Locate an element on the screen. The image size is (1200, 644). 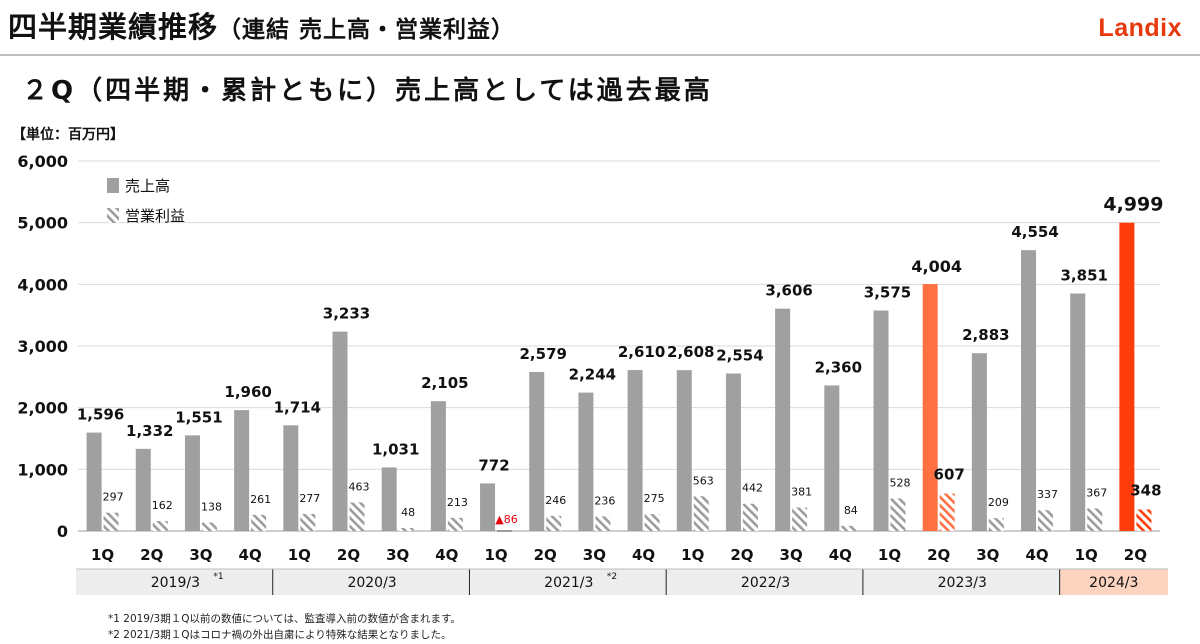
profit-value-label: 442 is located at coordinates (752, 488).